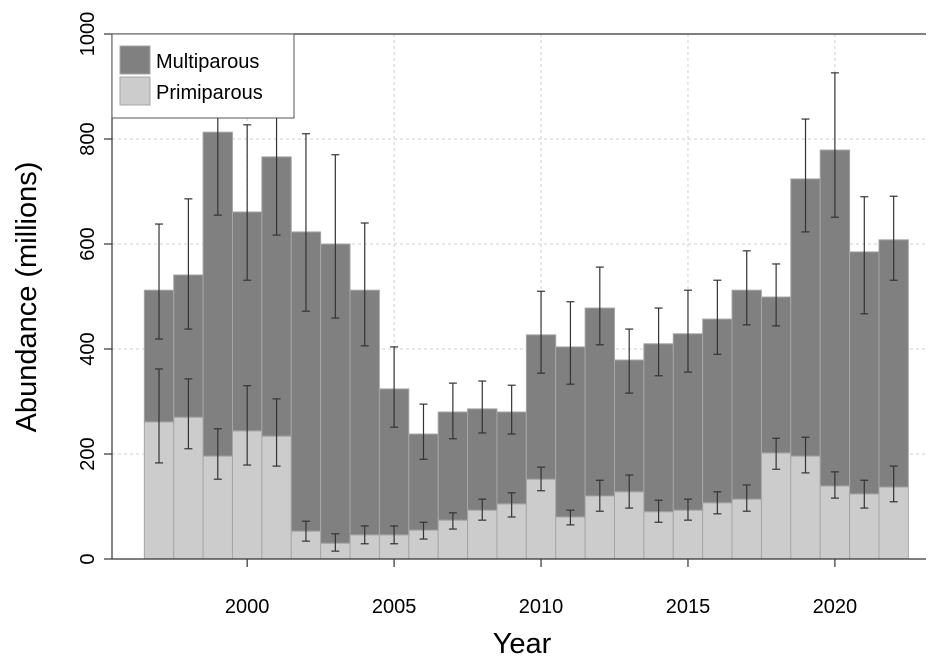 Image resolution: width=930 pixels, height=667 pixels. I want to click on legend-label: Multiparous, so click(207, 62).